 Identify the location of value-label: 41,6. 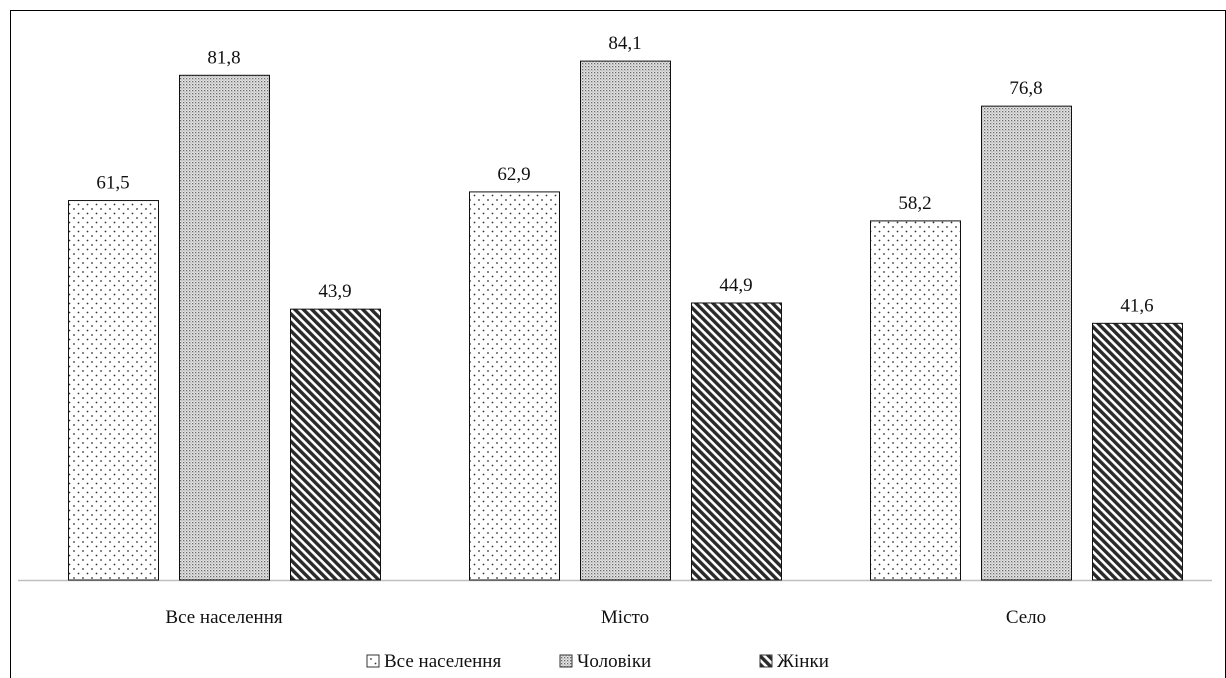
(1136, 305).